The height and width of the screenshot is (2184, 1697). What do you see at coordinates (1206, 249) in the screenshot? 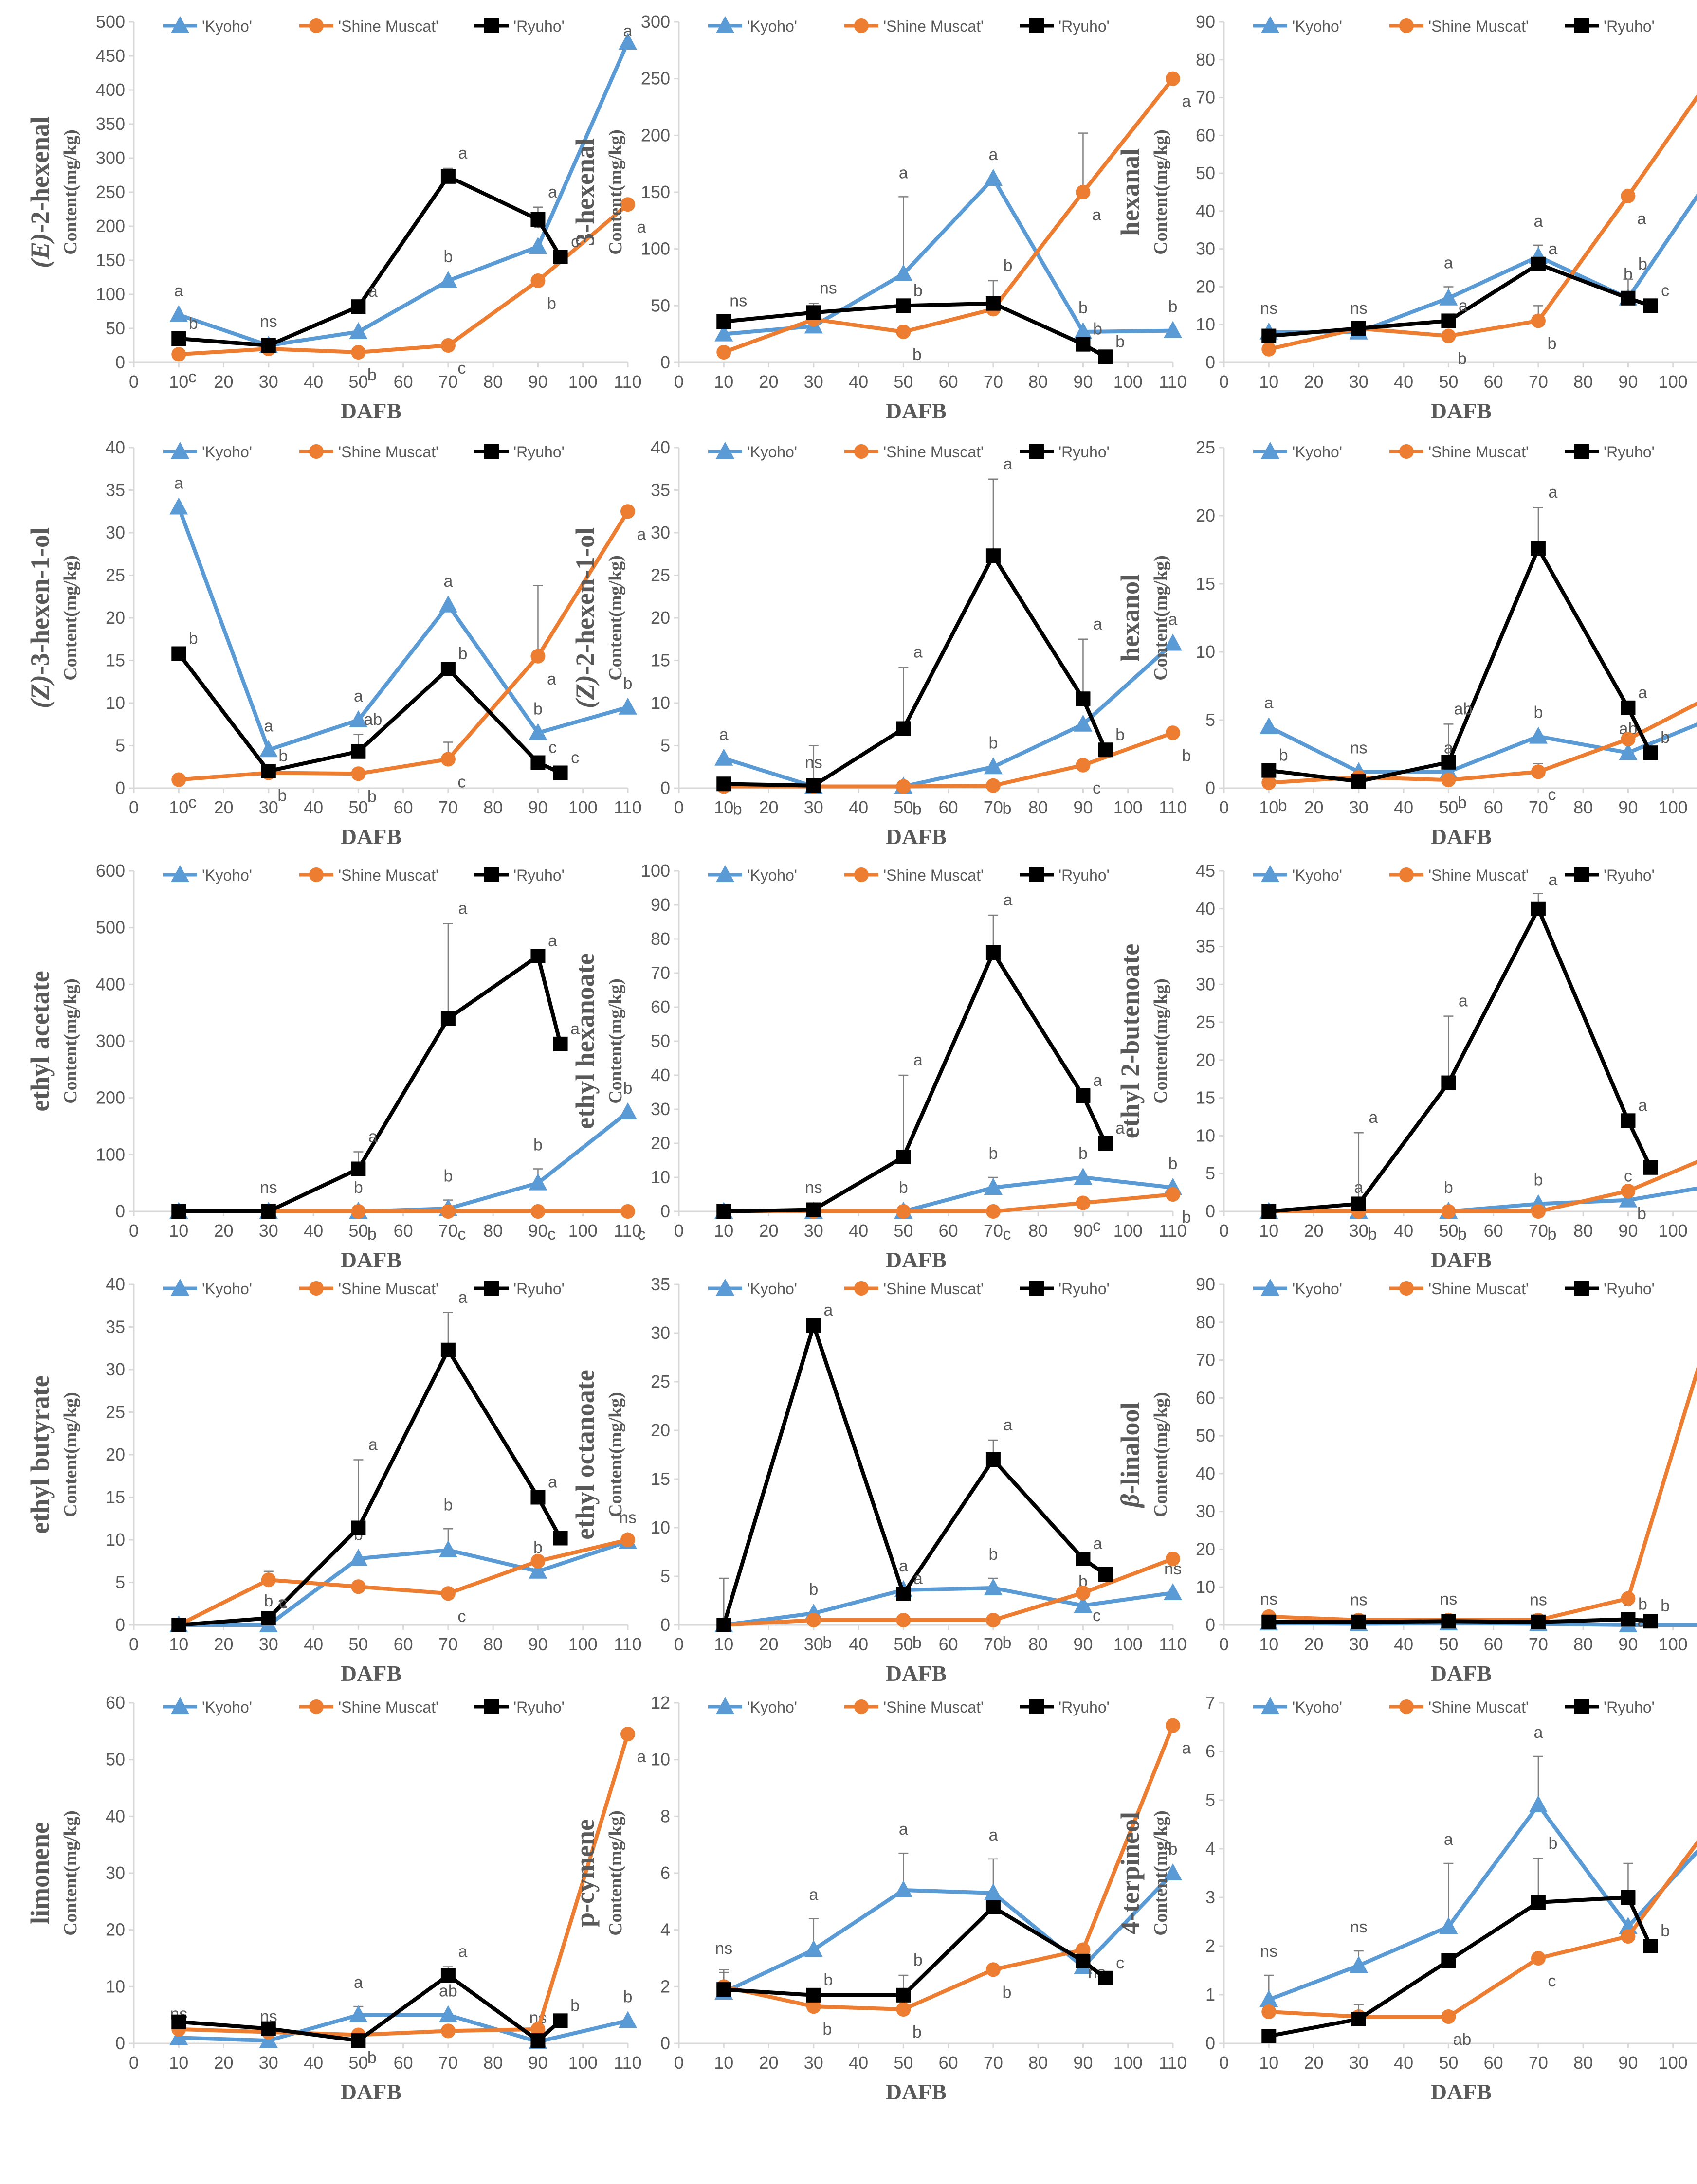
I see `y-tick-label: 30` at bounding box center [1206, 249].